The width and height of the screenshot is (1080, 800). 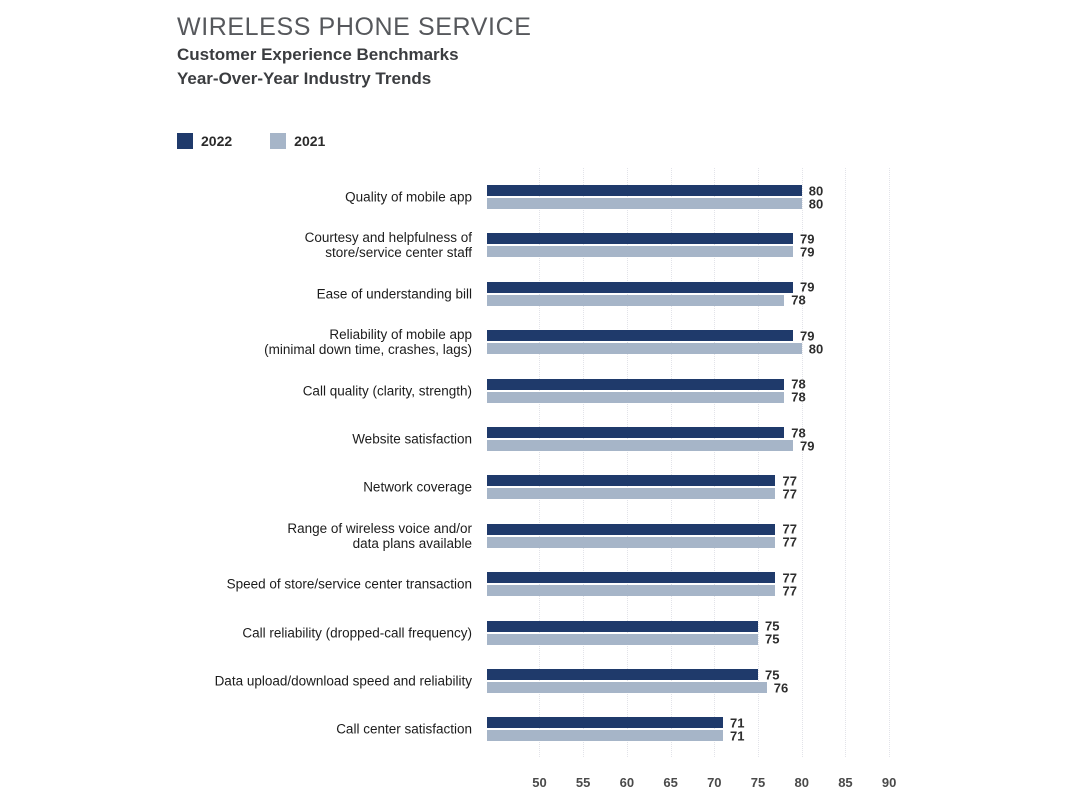 I want to click on category-label: Quality of mobile app, so click(x=316, y=197).